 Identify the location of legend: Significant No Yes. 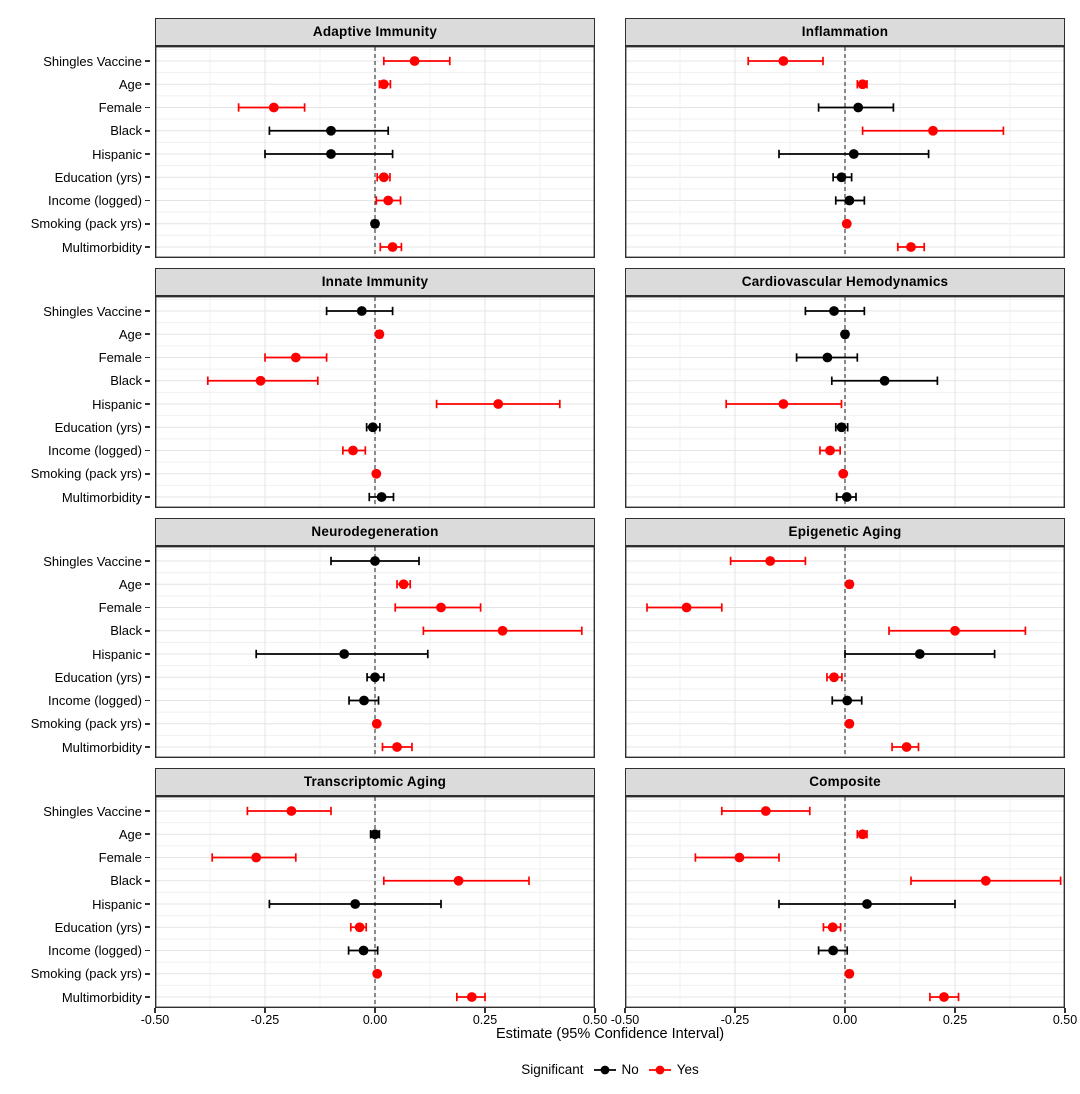
(610, 1069).